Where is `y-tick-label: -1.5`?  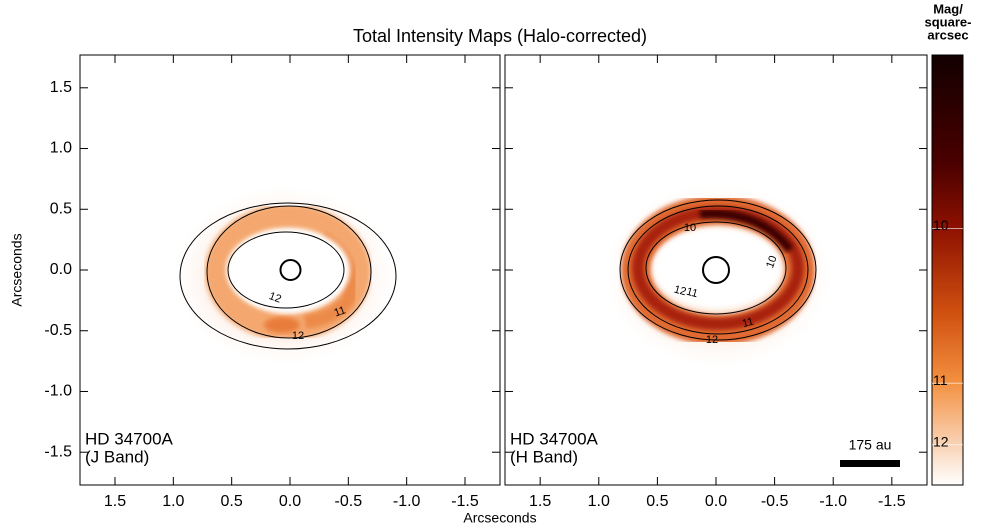 y-tick-label: -1.5 is located at coordinates (58, 451).